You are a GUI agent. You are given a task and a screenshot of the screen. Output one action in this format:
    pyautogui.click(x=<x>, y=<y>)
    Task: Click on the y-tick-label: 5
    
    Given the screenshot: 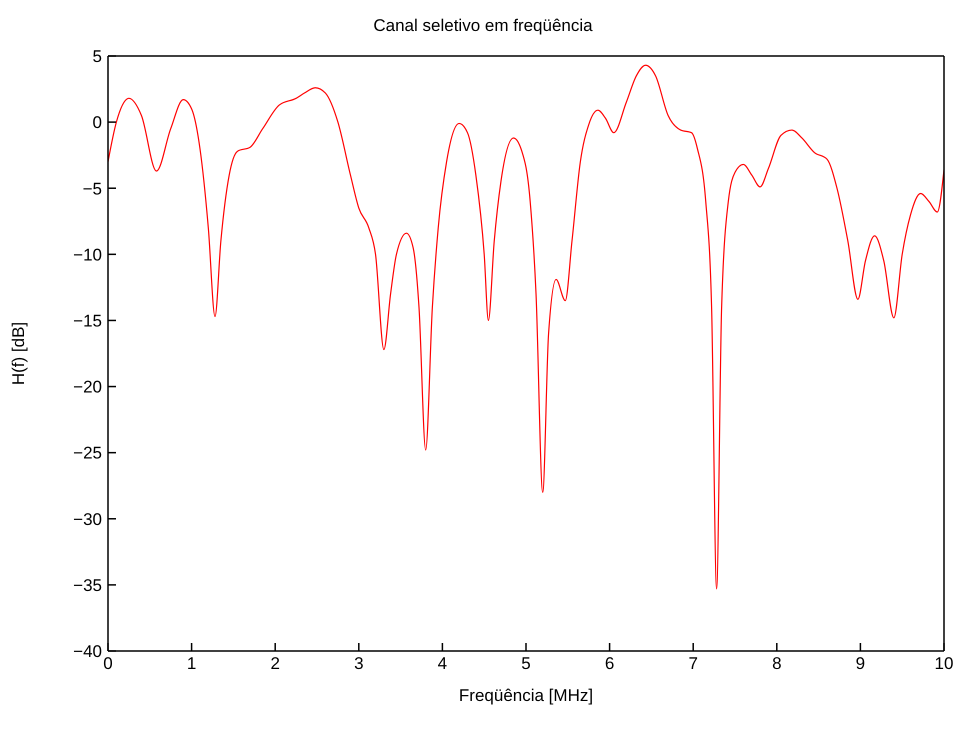 What is the action you would take?
    pyautogui.click(x=97, y=56)
    